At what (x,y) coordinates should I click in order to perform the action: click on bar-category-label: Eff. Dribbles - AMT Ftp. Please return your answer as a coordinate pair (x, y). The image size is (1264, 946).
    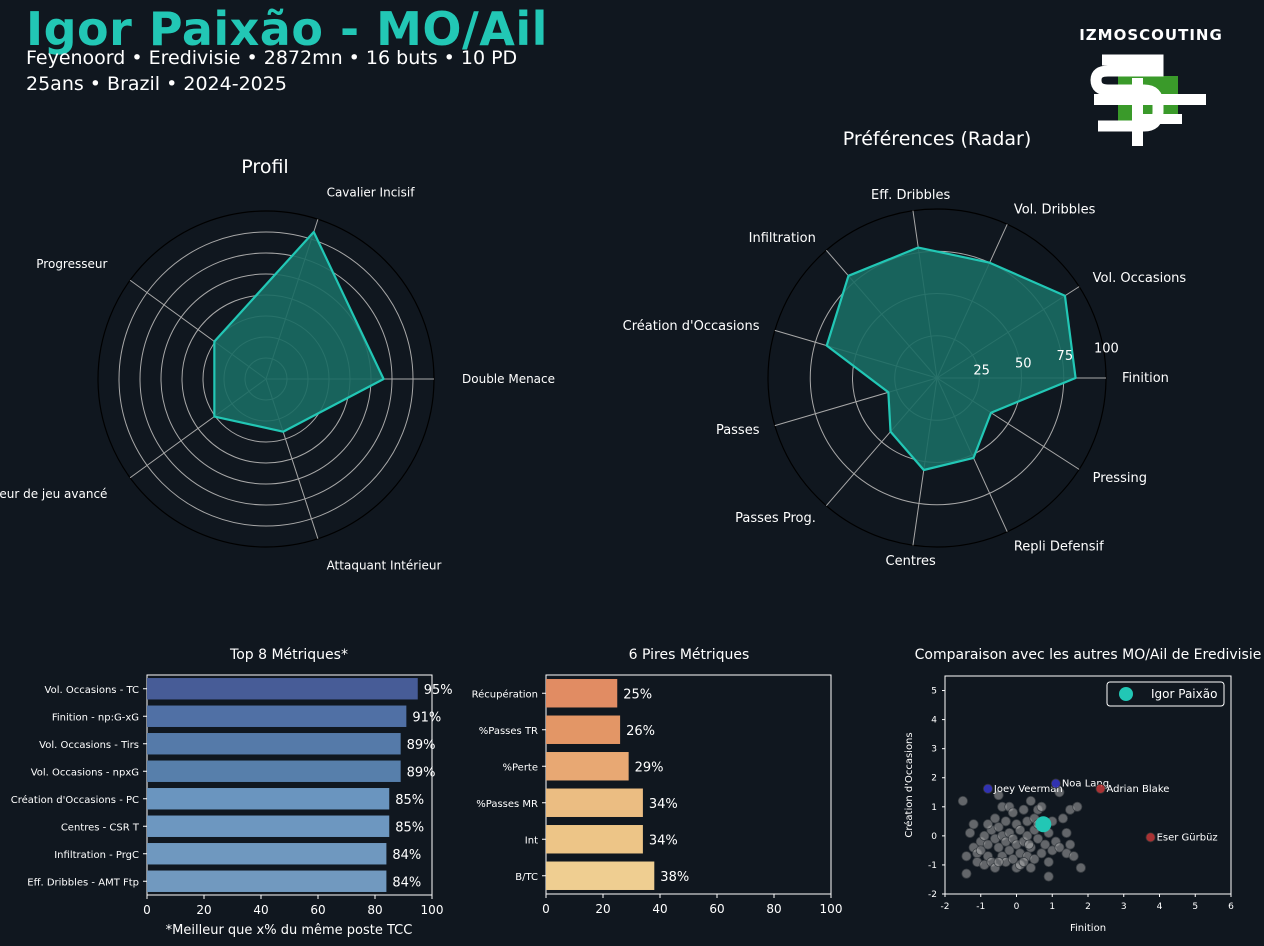
    Looking at the image, I should click on (83, 882).